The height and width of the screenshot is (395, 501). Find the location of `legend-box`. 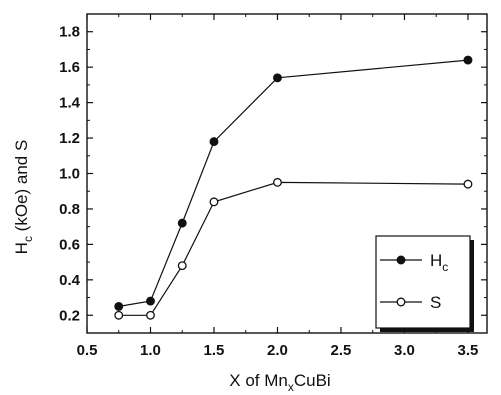

legend-box is located at coordinates (423, 282).